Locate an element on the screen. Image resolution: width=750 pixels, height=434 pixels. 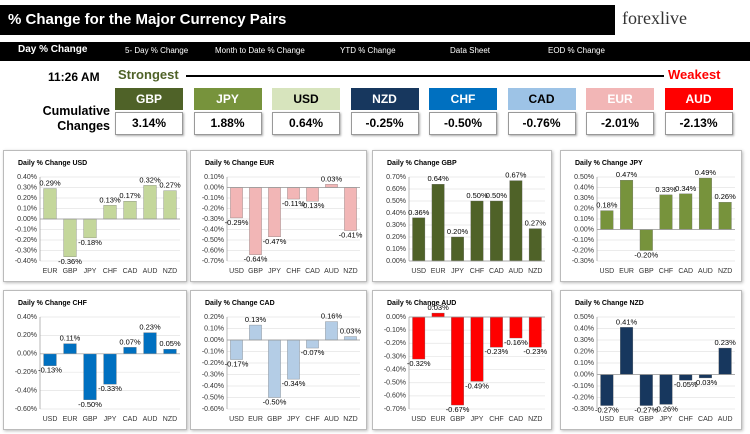
strongest-label: Strongest is located at coordinates (148, 74).